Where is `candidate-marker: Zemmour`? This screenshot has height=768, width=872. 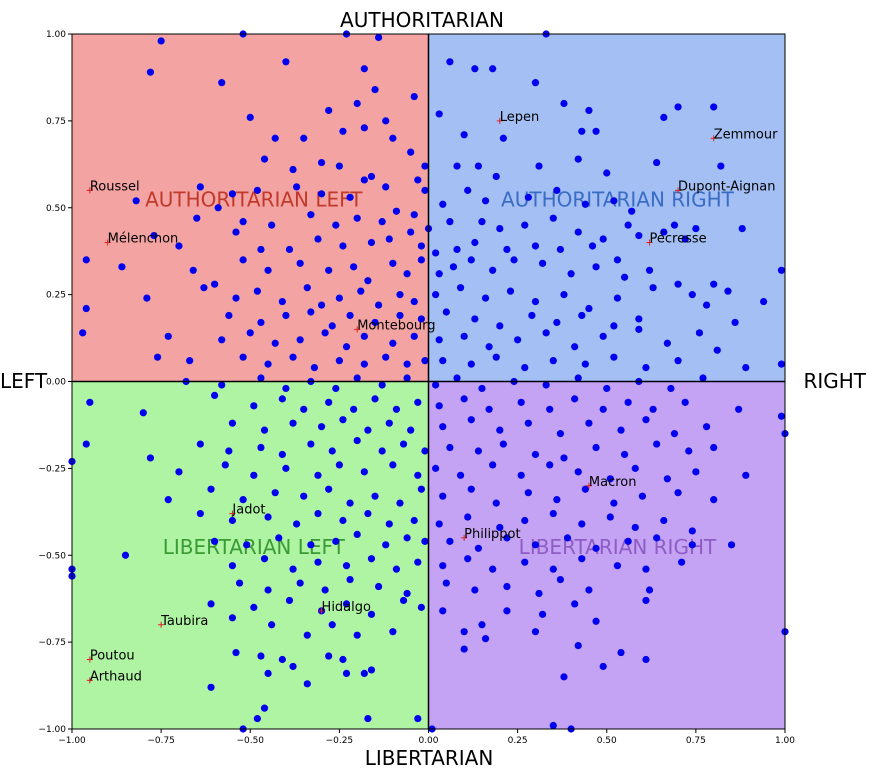
candidate-marker: Zemmour is located at coordinates (744, 134).